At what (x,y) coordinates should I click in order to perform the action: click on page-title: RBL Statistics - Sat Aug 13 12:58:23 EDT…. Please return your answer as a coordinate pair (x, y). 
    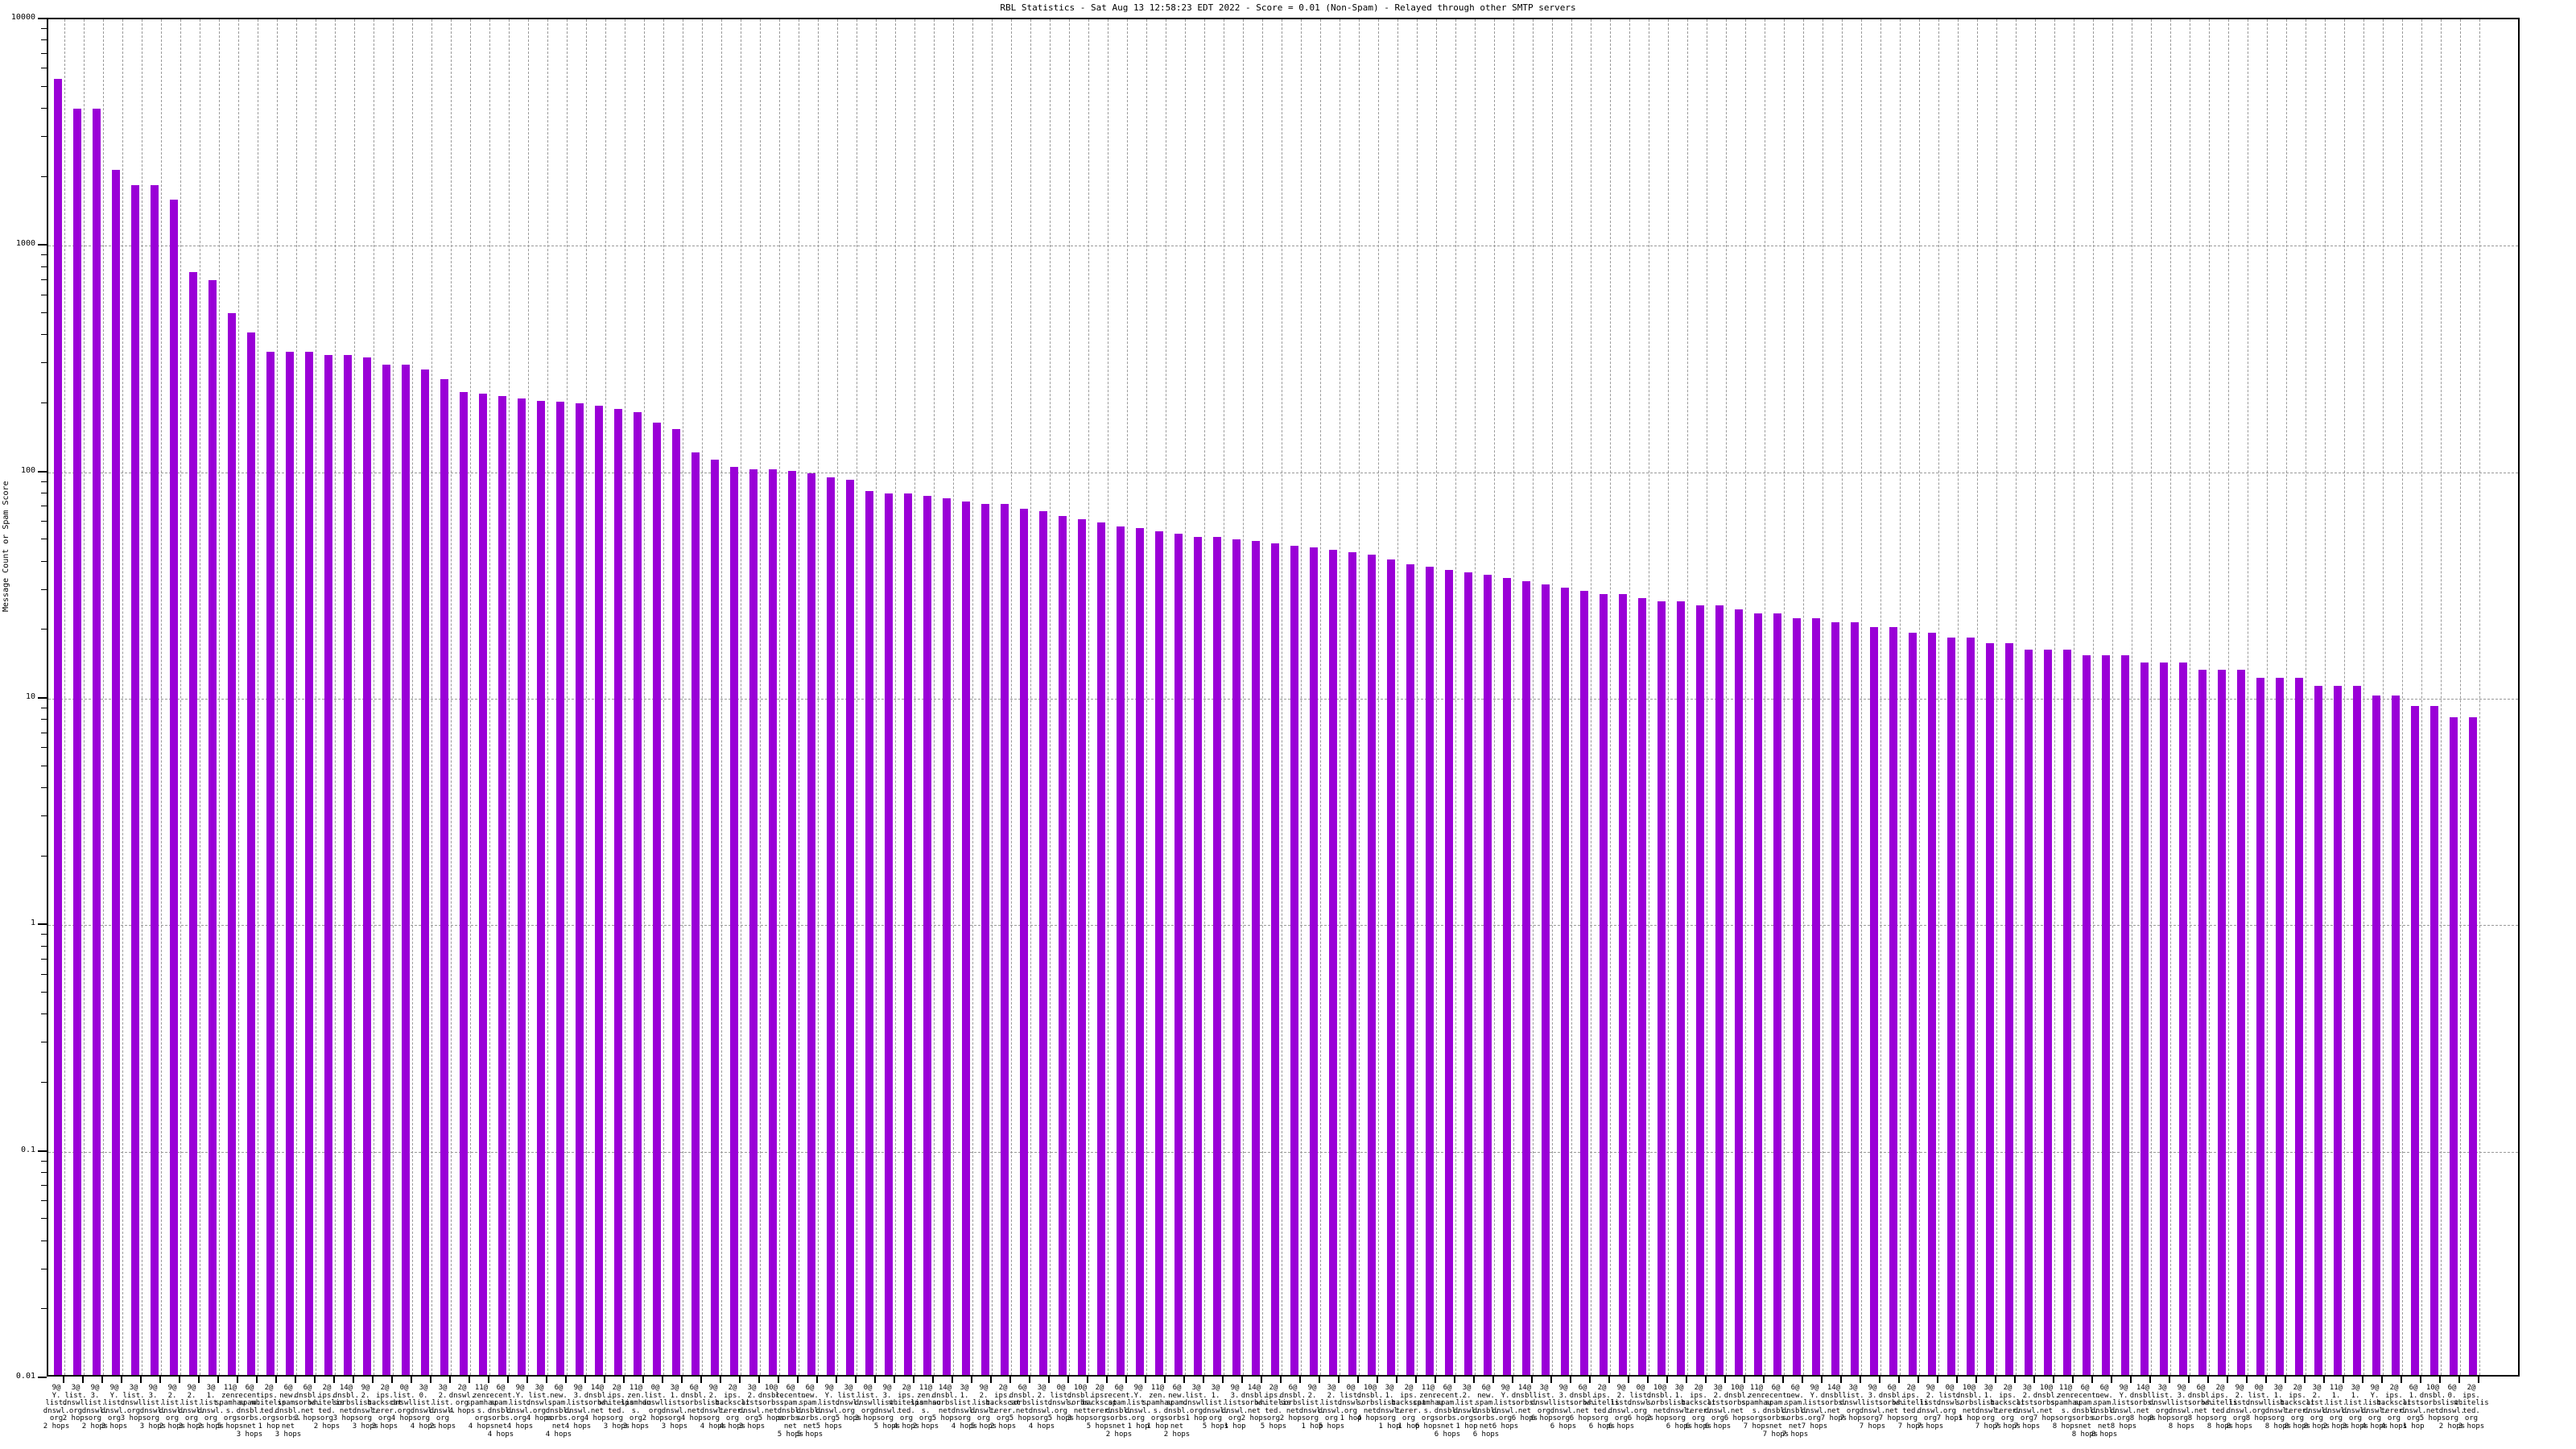
    Looking at the image, I should click on (1288, 7).